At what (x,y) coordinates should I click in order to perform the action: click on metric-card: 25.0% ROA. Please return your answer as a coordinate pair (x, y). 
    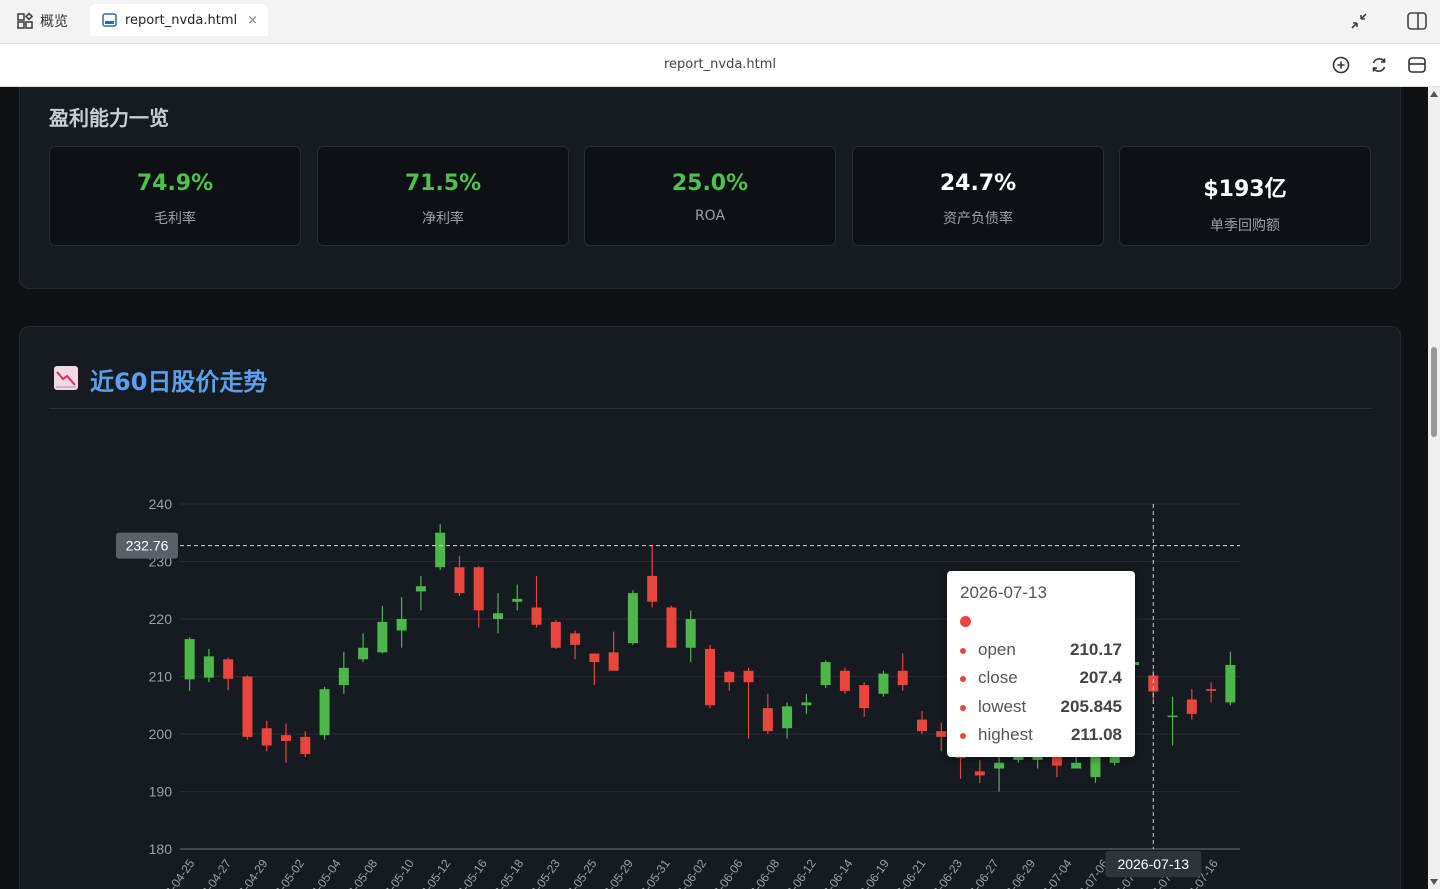
    Looking at the image, I should click on (710, 196).